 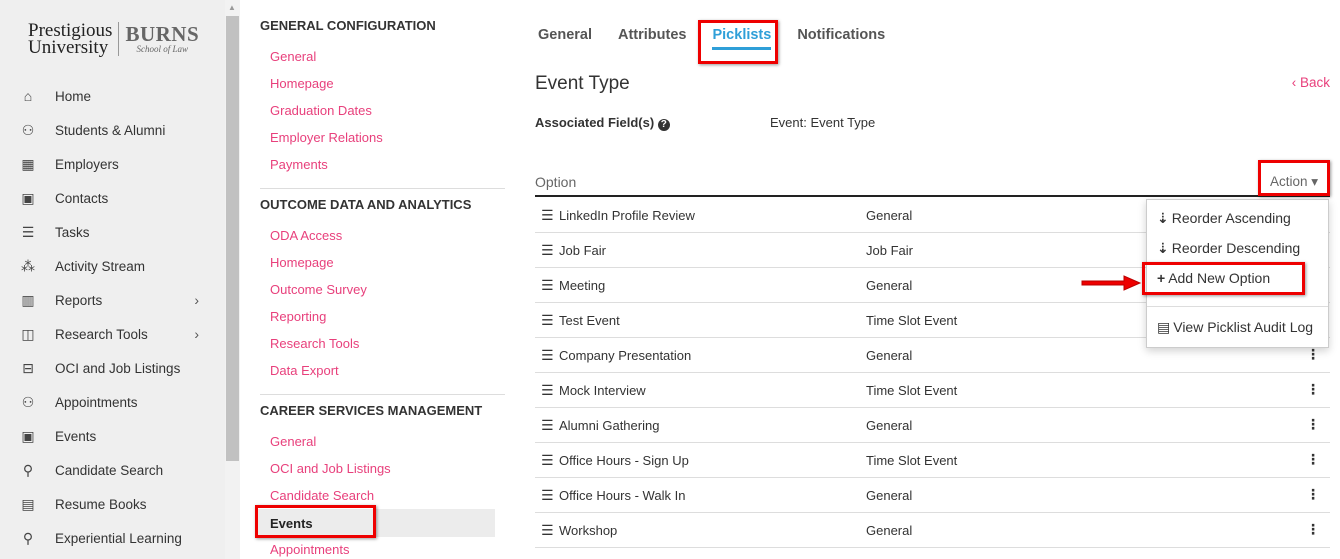 What do you see at coordinates (298, 316) in the screenshot?
I see `config-link: Reporting` at bounding box center [298, 316].